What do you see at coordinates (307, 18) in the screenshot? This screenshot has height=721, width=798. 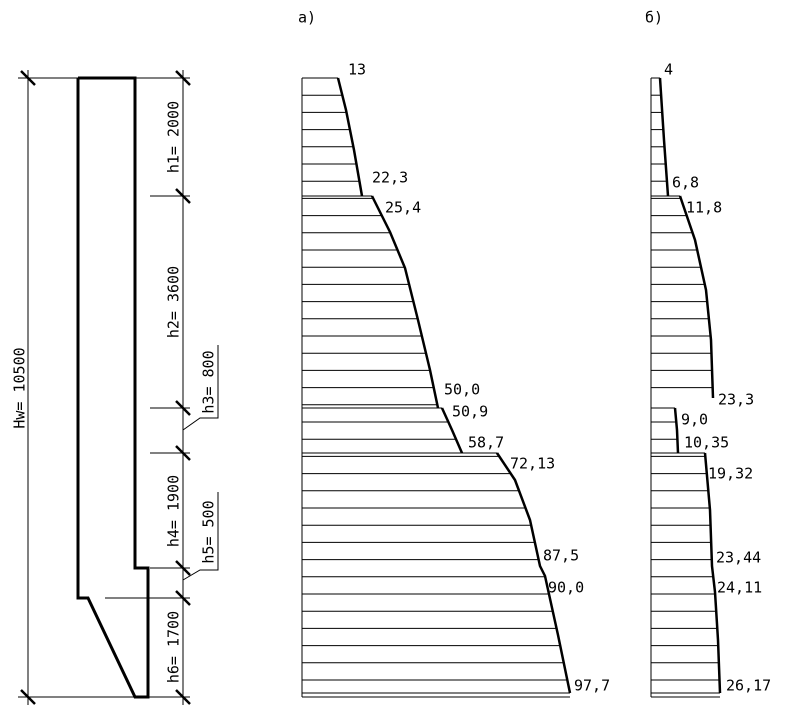 I see `panel-label: а)` at bounding box center [307, 18].